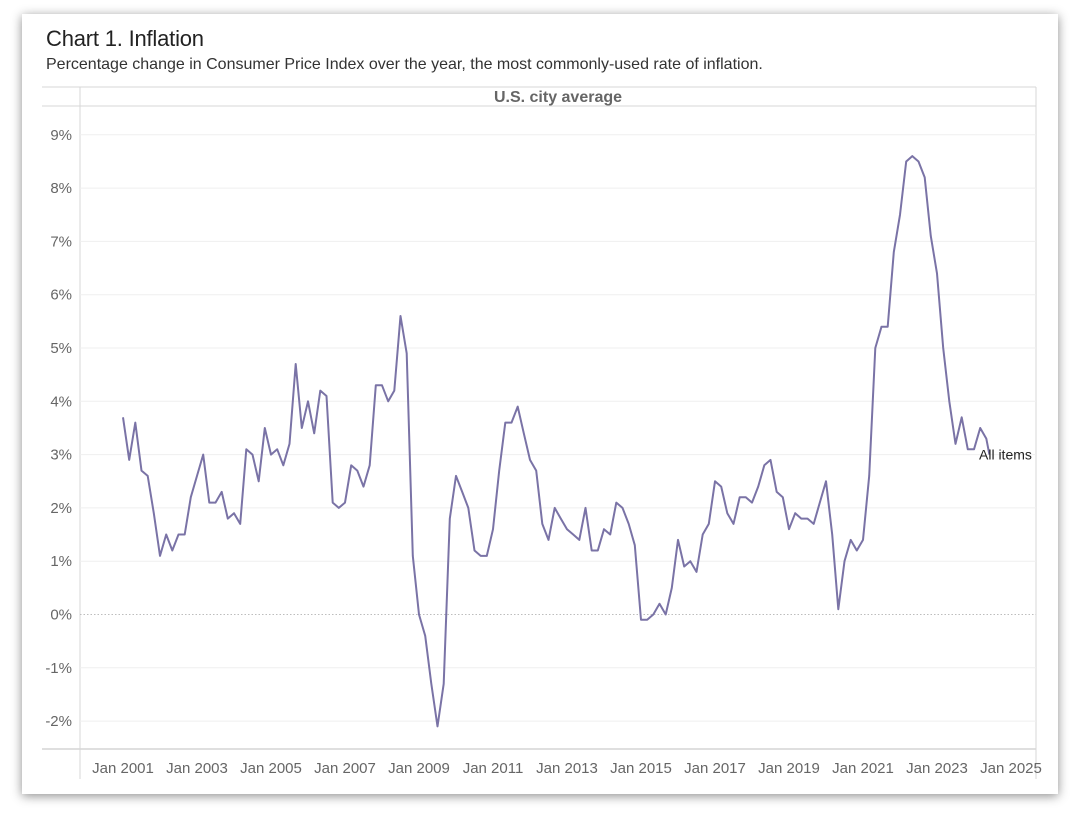 The width and height of the screenshot is (1080, 824). I want to click on x-tick-label: Jan 2011, so click(493, 768).